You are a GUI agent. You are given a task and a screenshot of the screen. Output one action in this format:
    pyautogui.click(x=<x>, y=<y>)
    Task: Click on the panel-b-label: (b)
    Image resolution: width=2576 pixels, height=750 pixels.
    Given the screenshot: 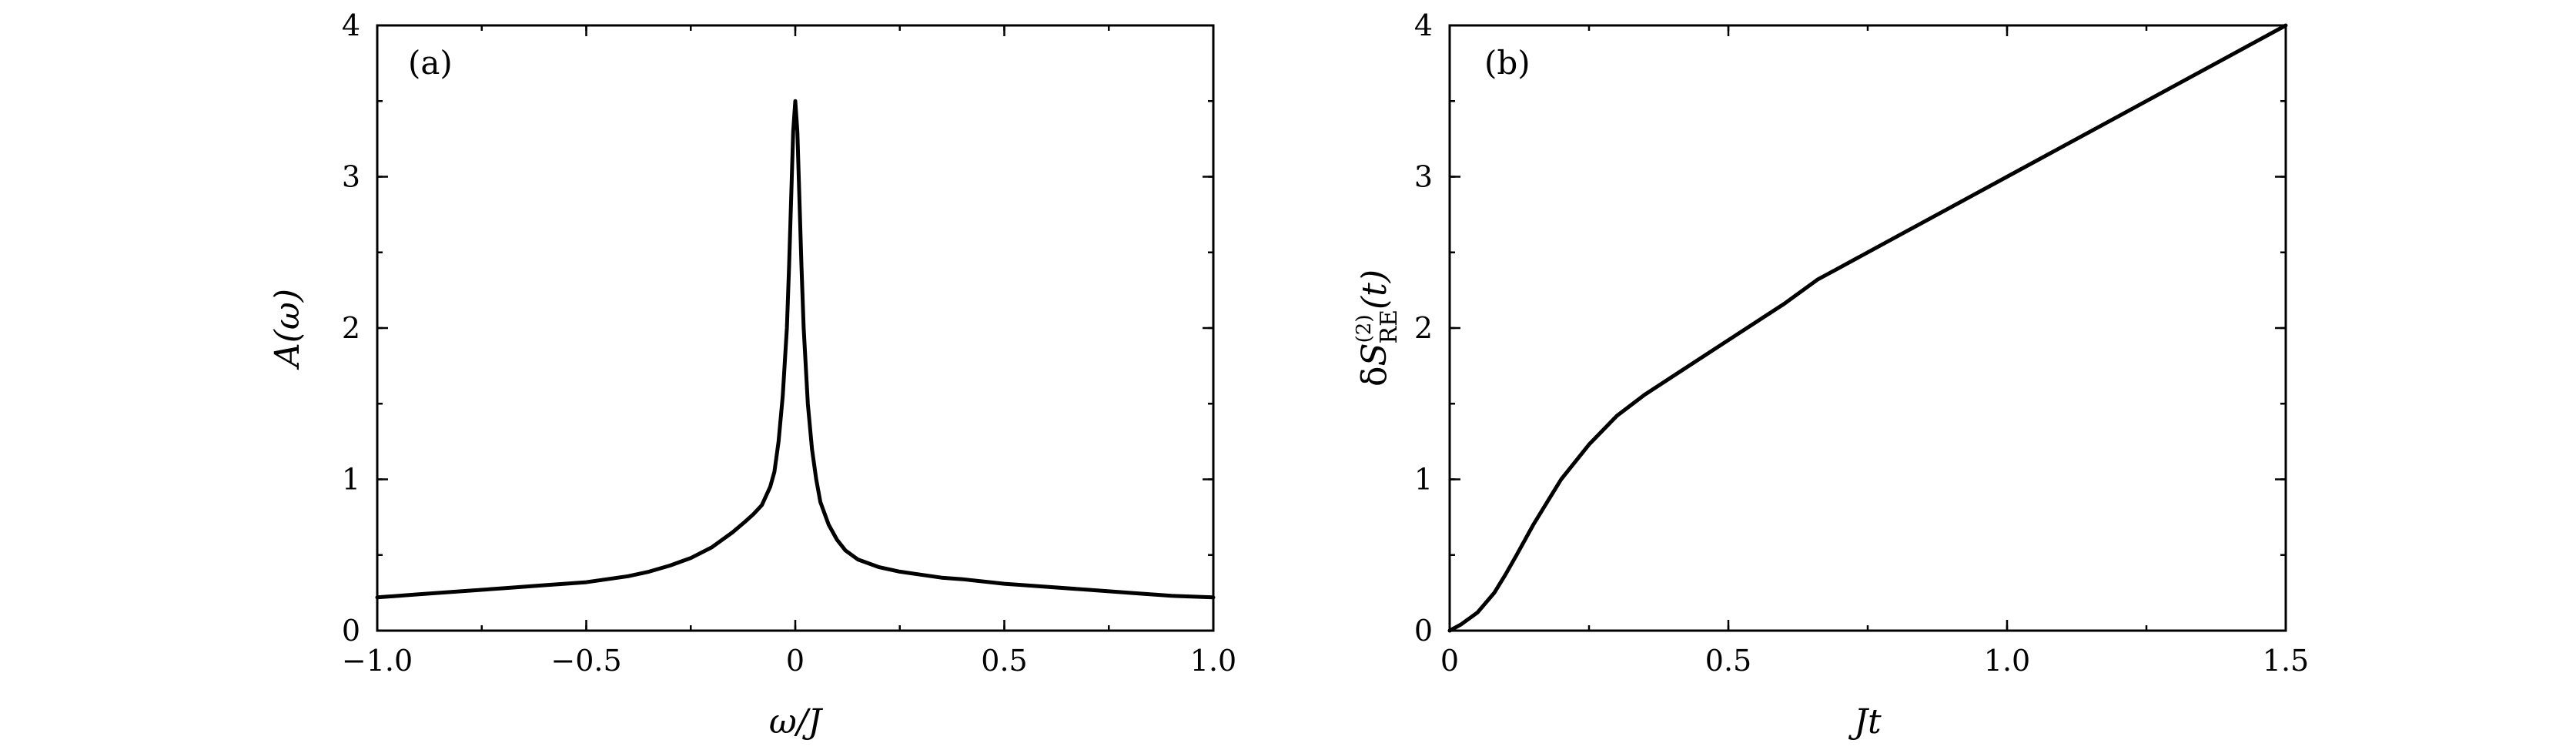 What is the action you would take?
    pyautogui.click(x=1508, y=63)
    